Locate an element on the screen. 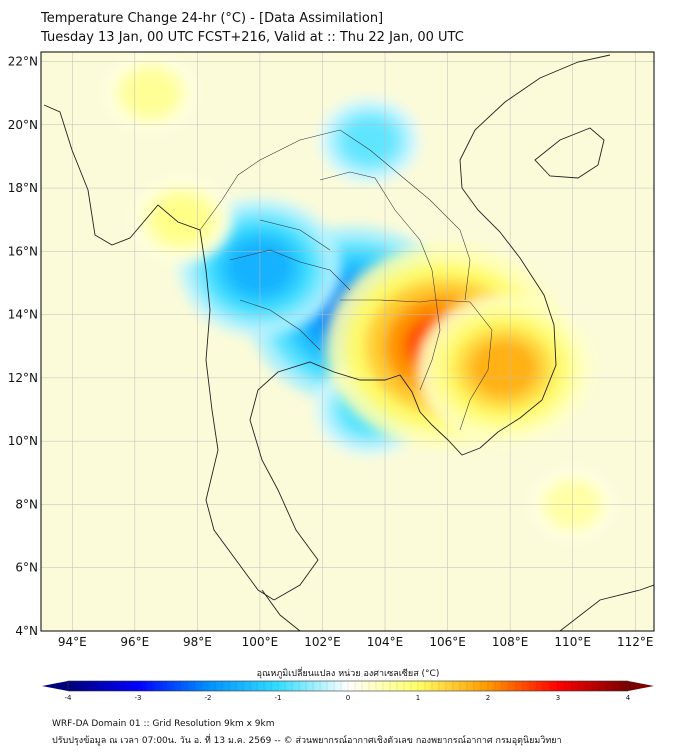 The height and width of the screenshot is (756, 676). colorbar-tick-label: 3 is located at coordinates (558, 698).